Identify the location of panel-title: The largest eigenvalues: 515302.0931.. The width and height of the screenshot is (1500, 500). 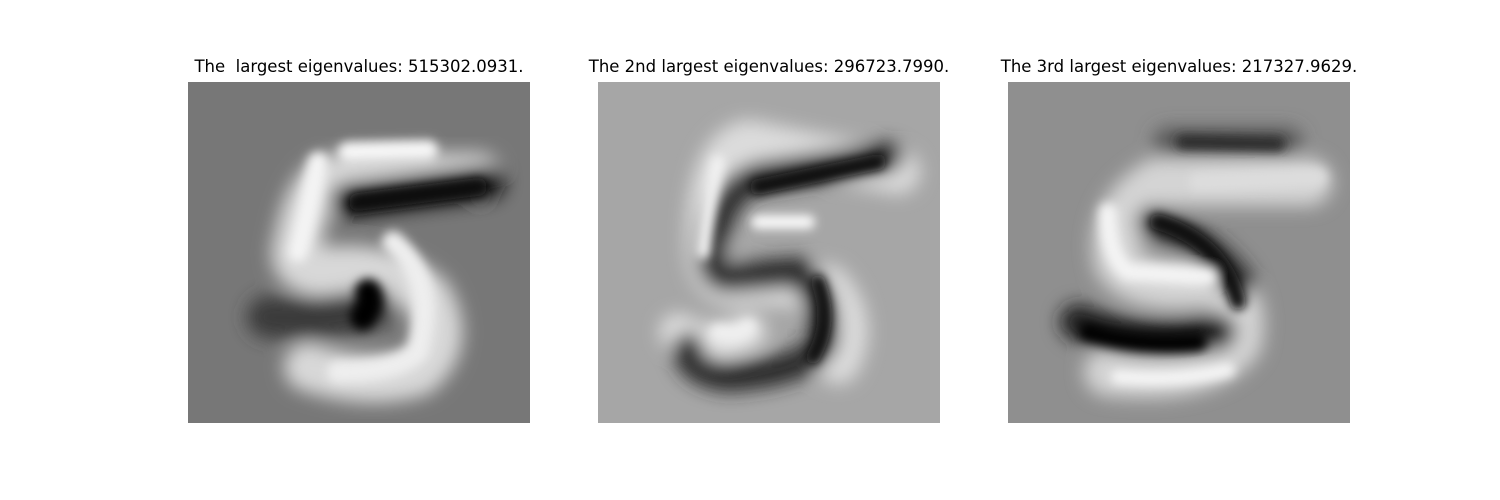
(359, 66).